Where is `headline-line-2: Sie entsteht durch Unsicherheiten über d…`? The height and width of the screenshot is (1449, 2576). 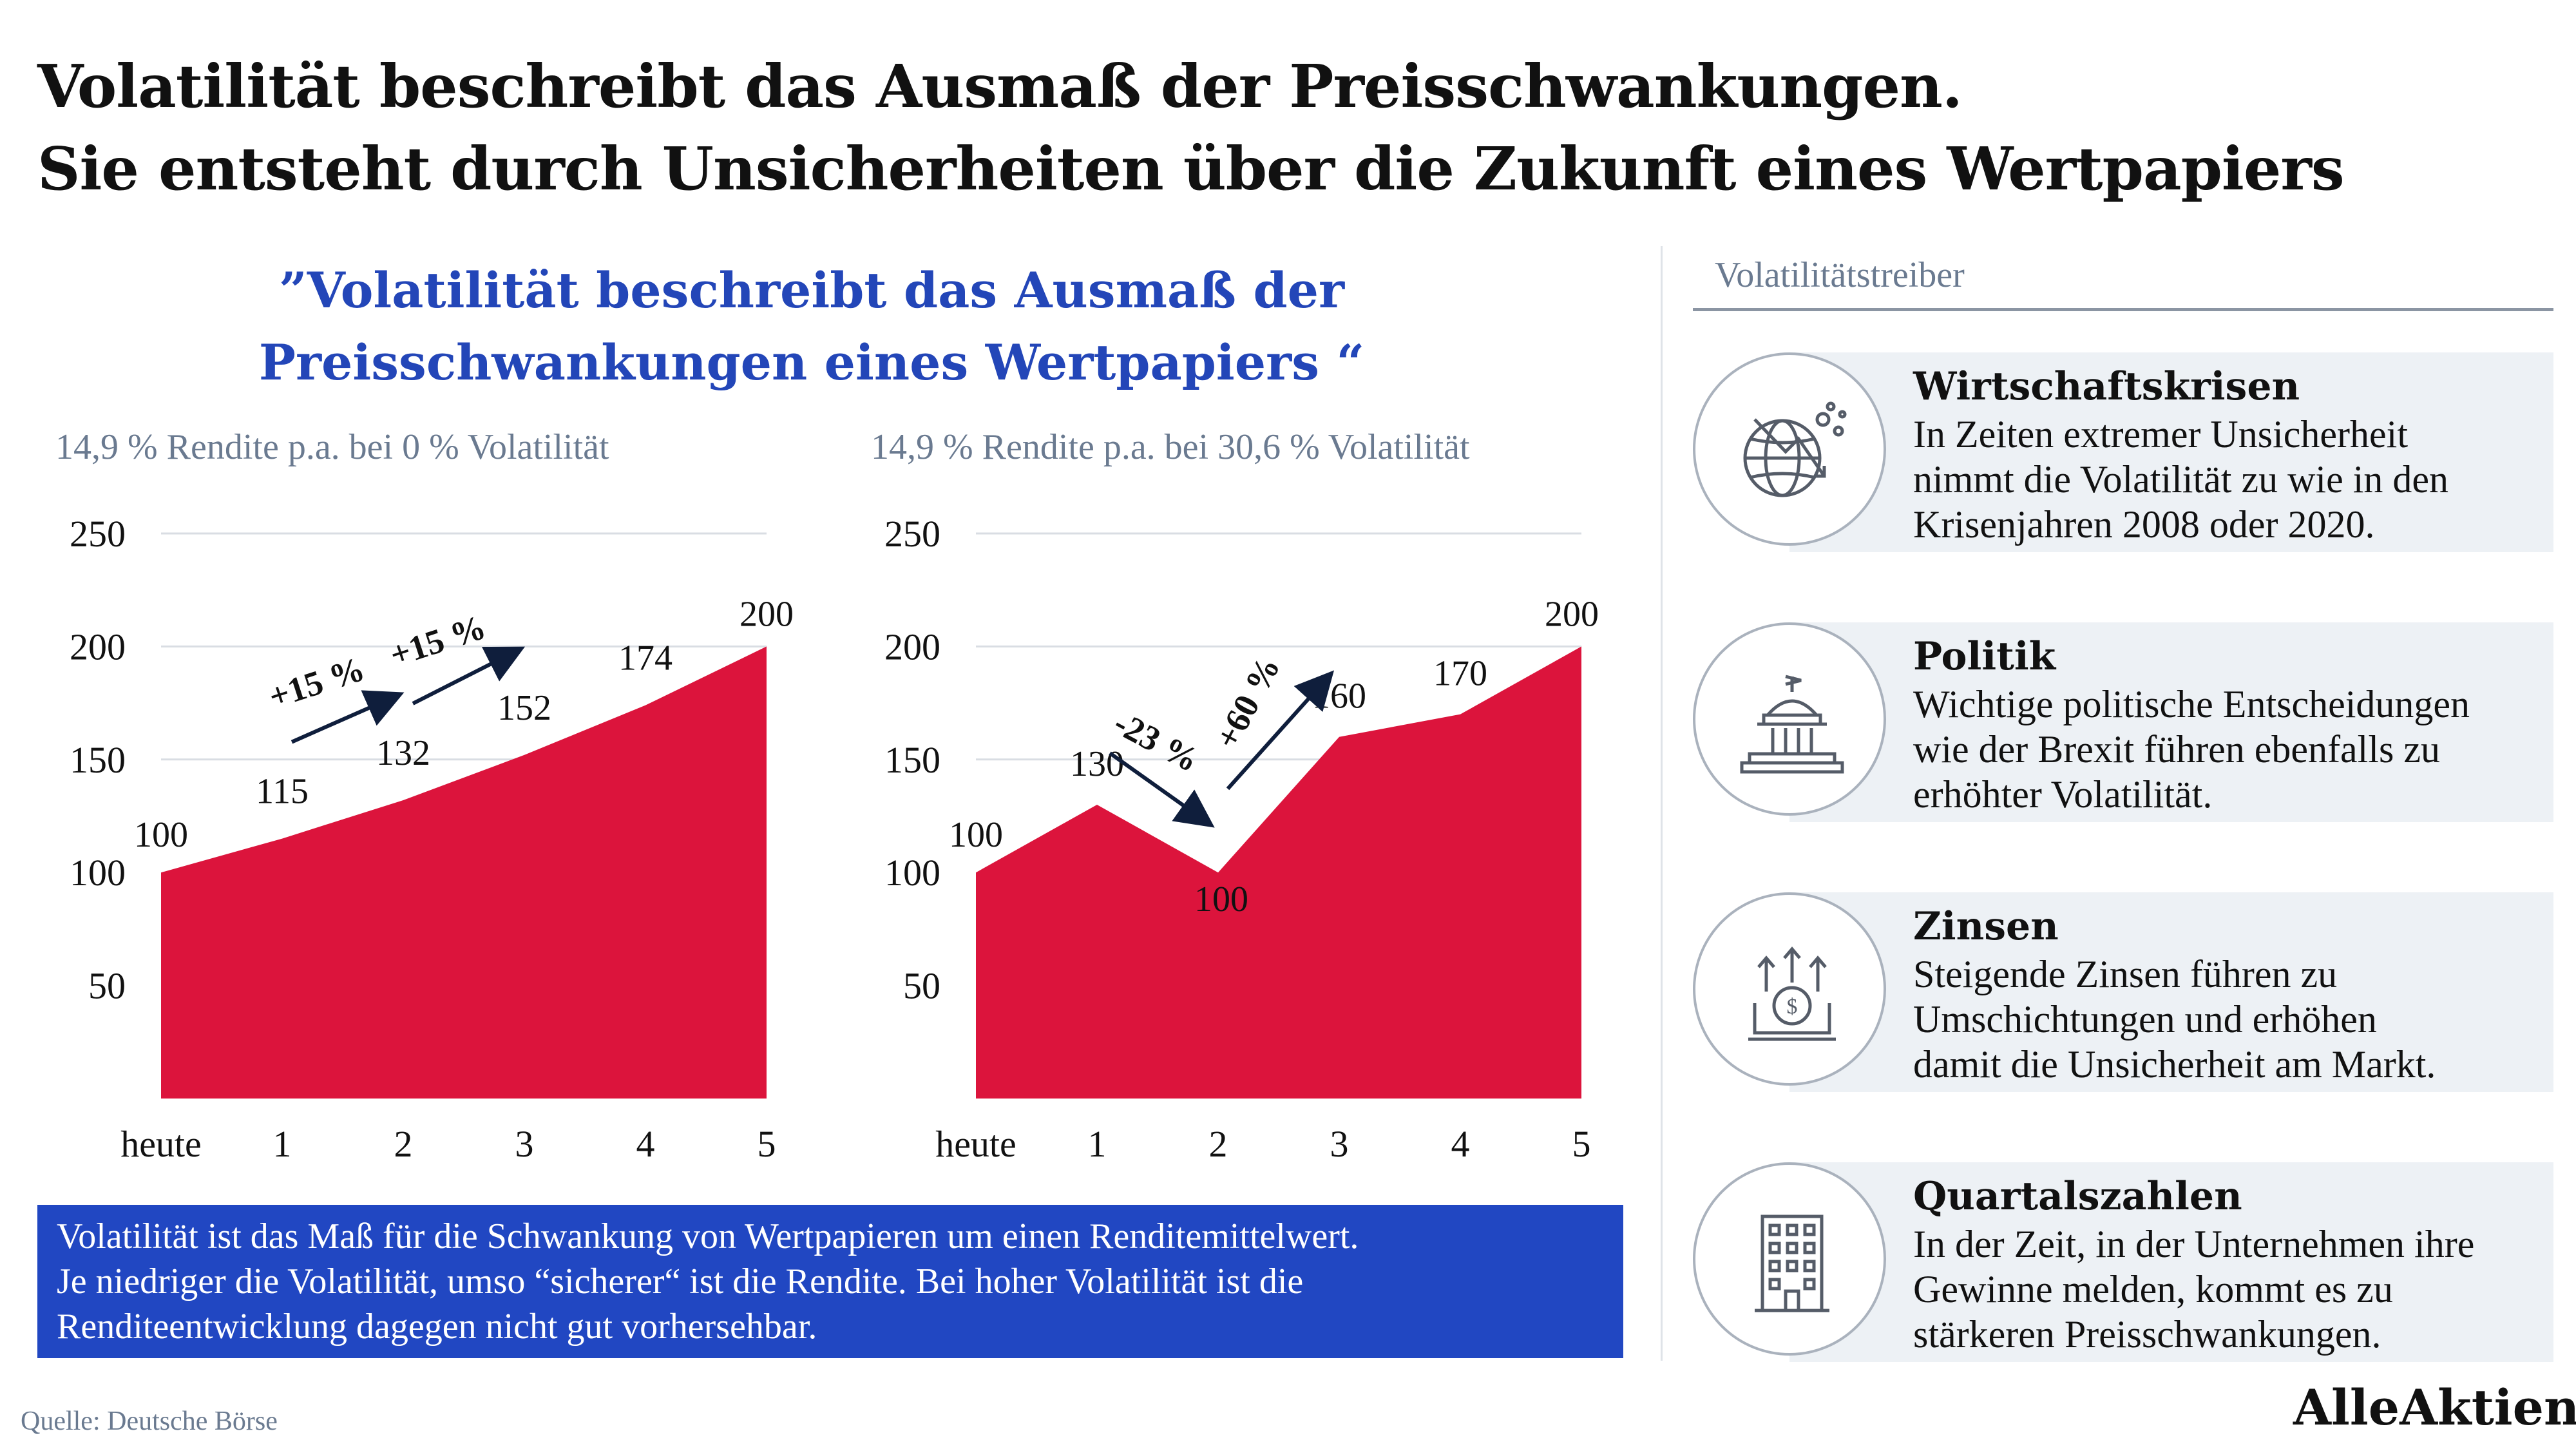
headline-line-2: Sie entsteht durch Unsicherheiten über d… is located at coordinates (1191, 169).